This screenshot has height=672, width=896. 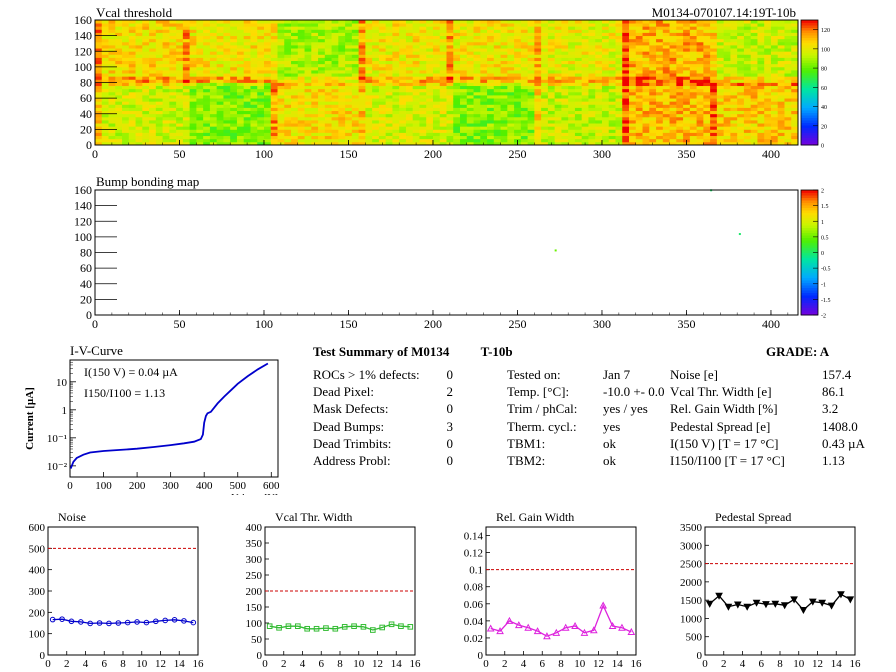 I want to click on x-tick-label: 250, so click(x=517, y=154).